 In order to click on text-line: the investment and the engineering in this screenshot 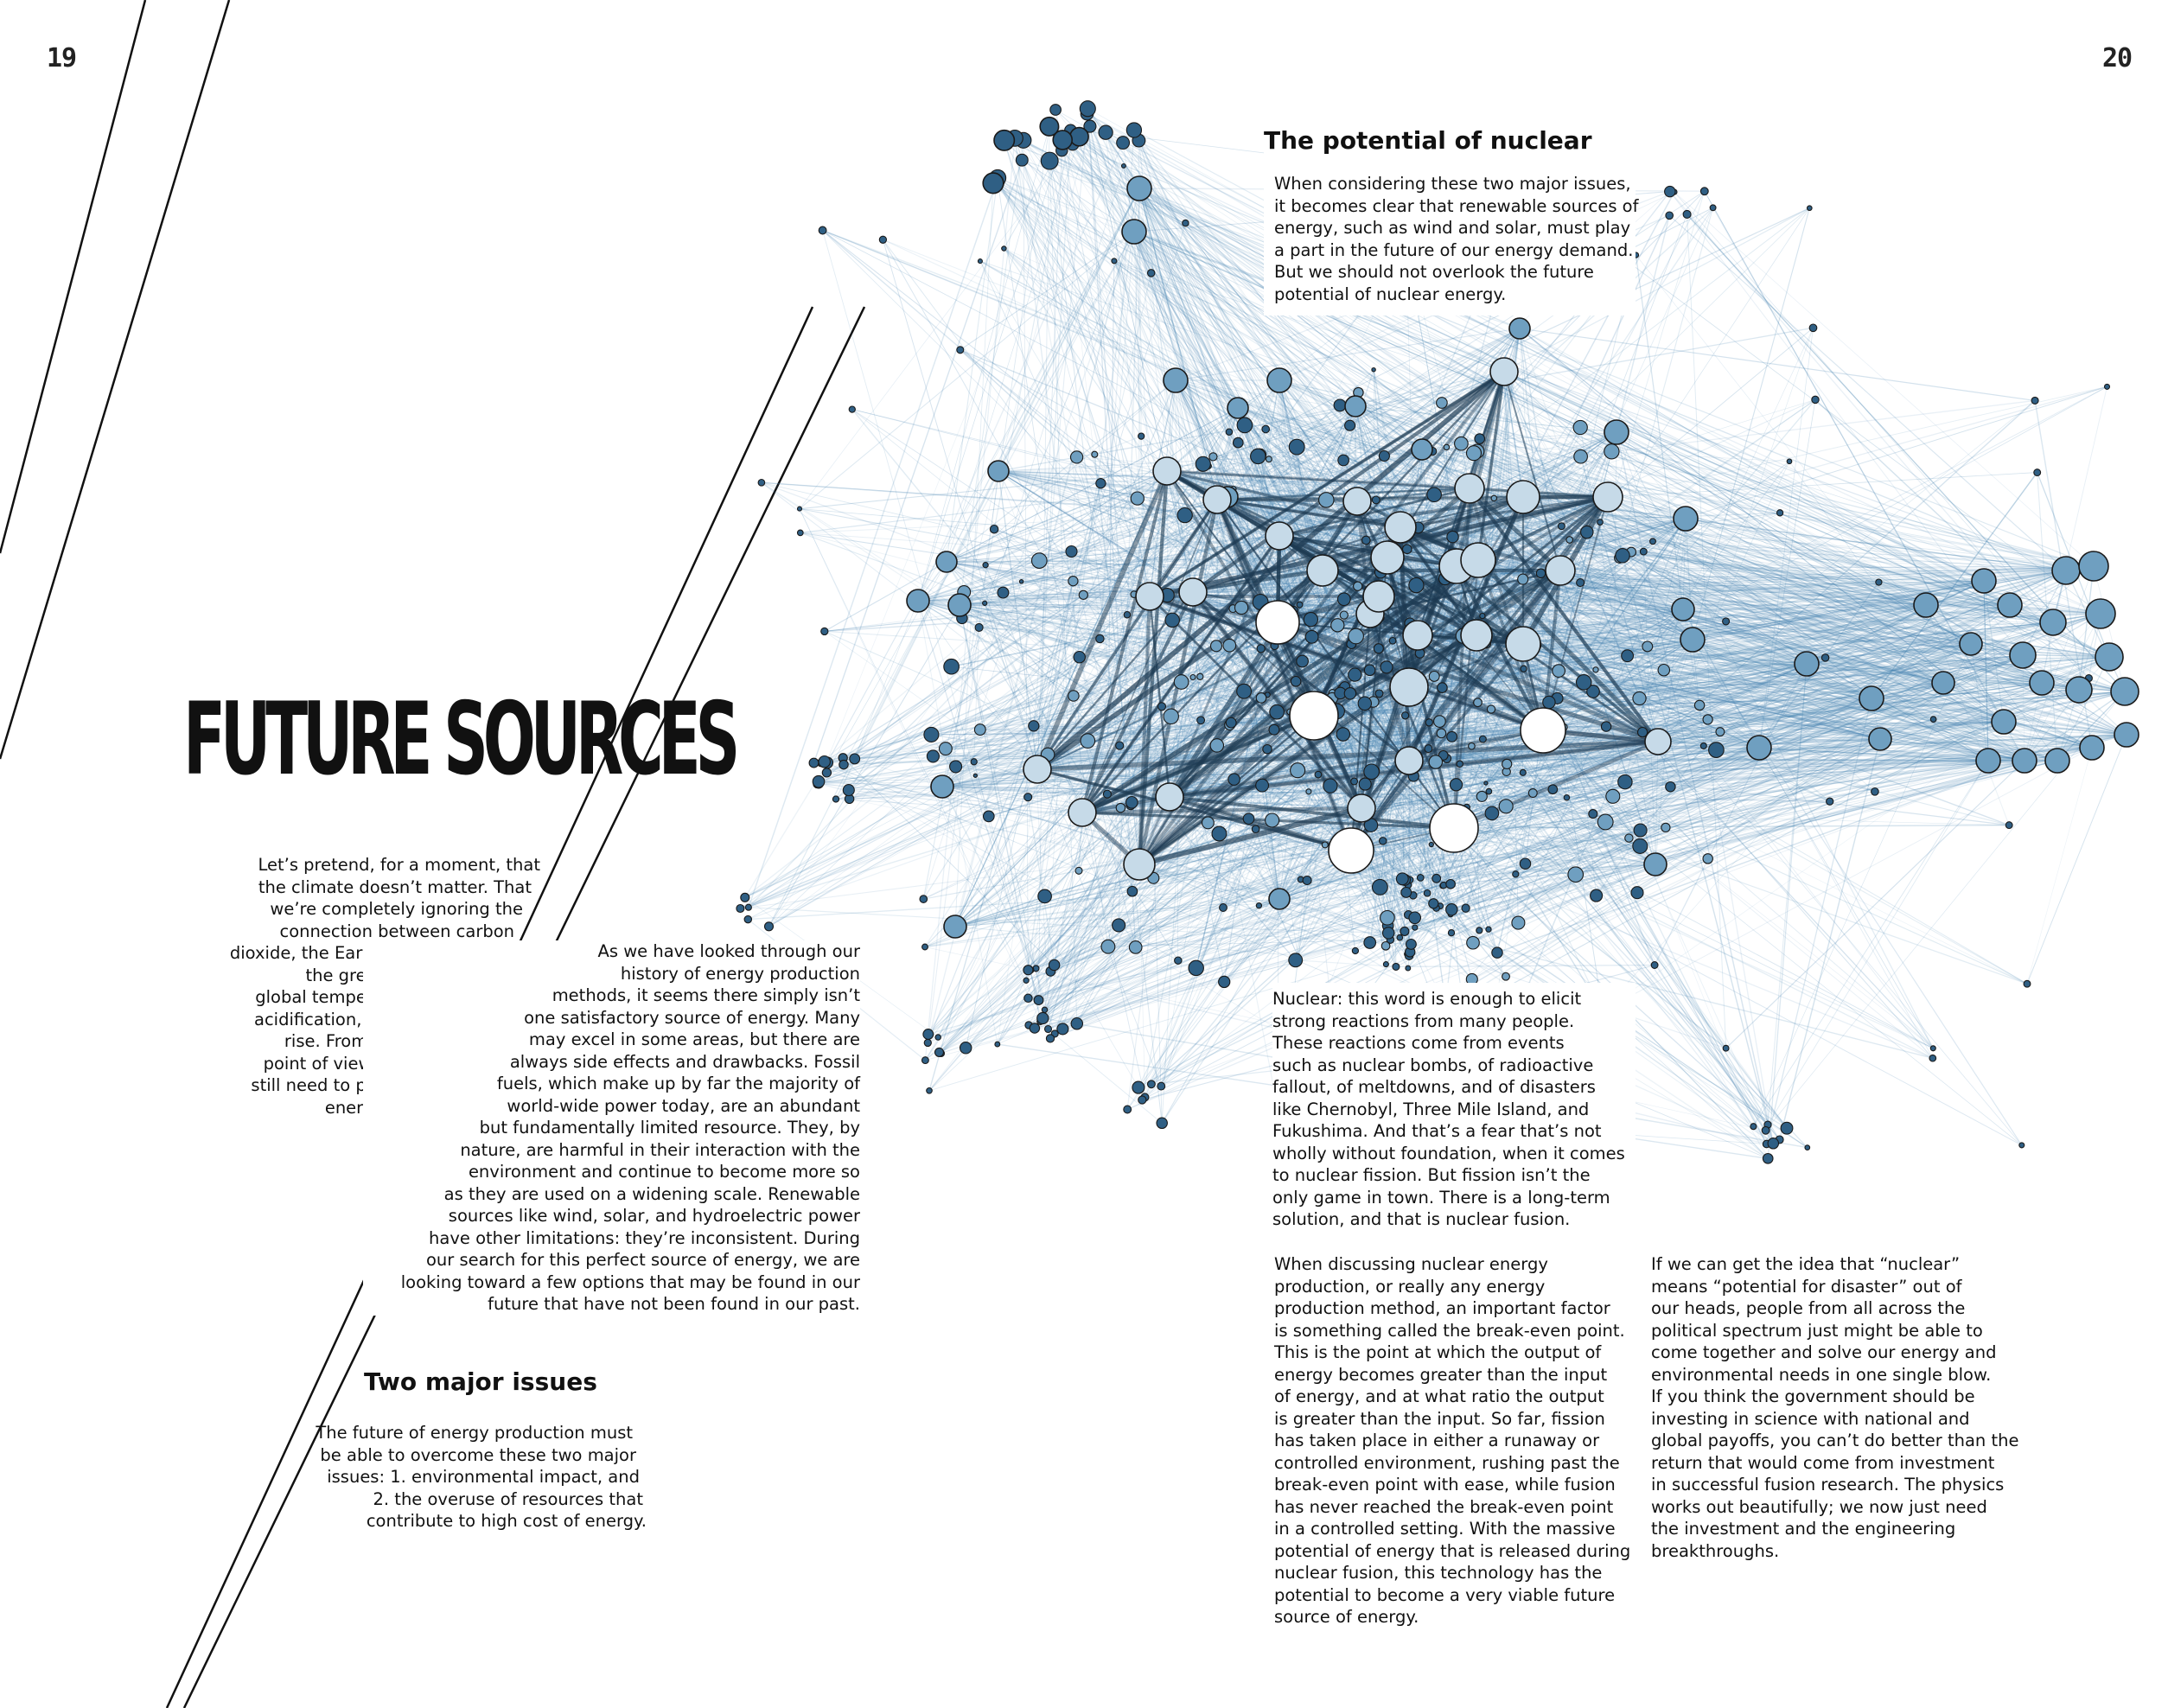, I will do `click(1834, 1529)`.